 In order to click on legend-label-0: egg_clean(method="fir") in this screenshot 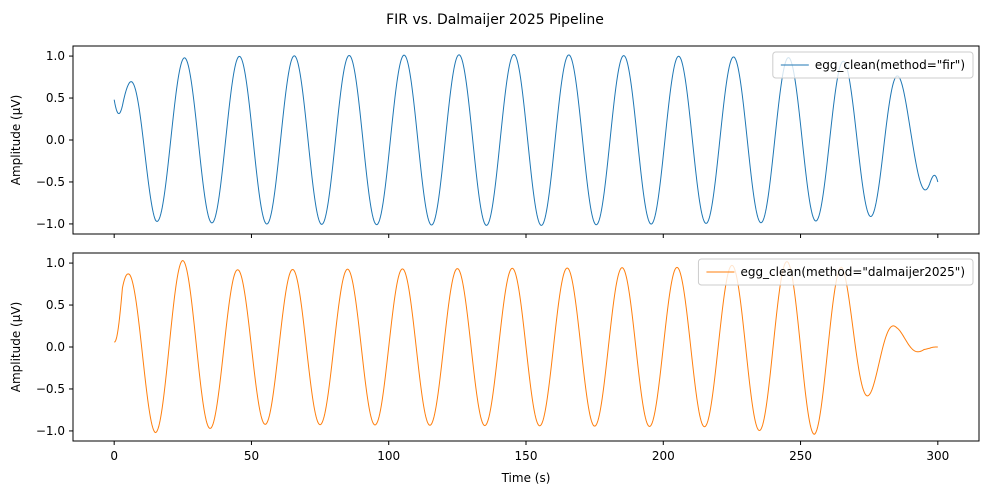, I will do `click(890, 65)`.